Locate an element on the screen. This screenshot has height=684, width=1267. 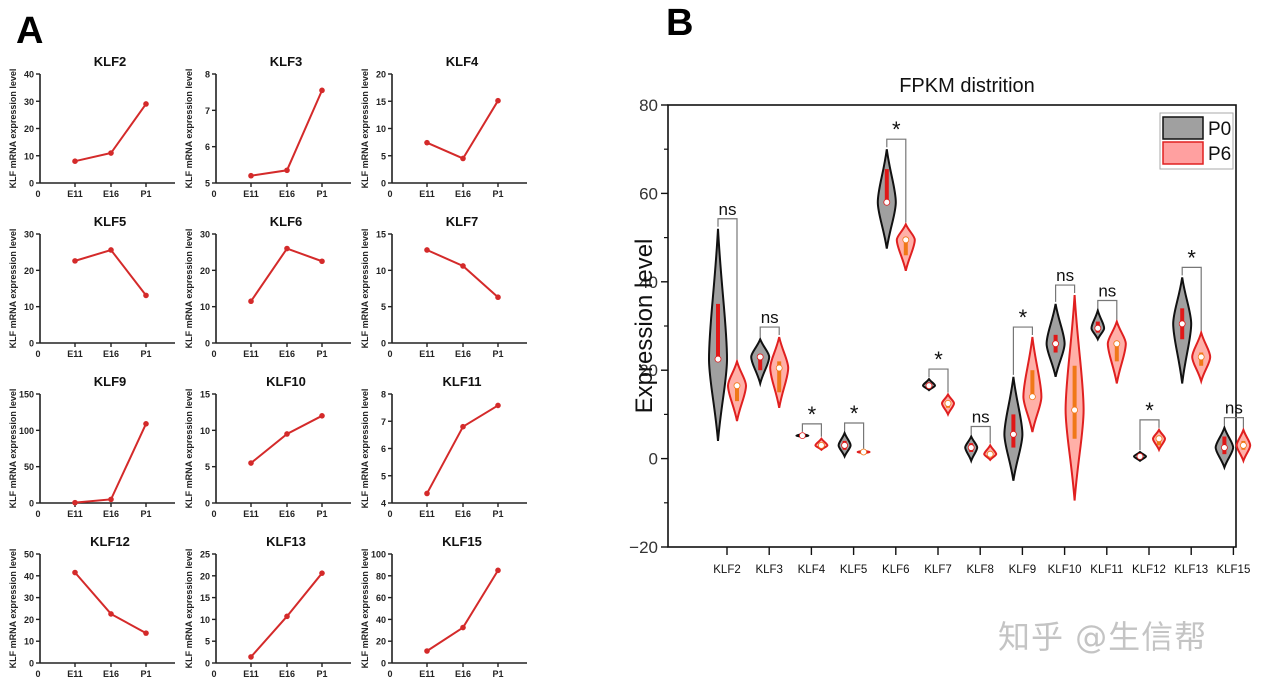
subplot-title: KLF9 is located at coordinates (110, 381).